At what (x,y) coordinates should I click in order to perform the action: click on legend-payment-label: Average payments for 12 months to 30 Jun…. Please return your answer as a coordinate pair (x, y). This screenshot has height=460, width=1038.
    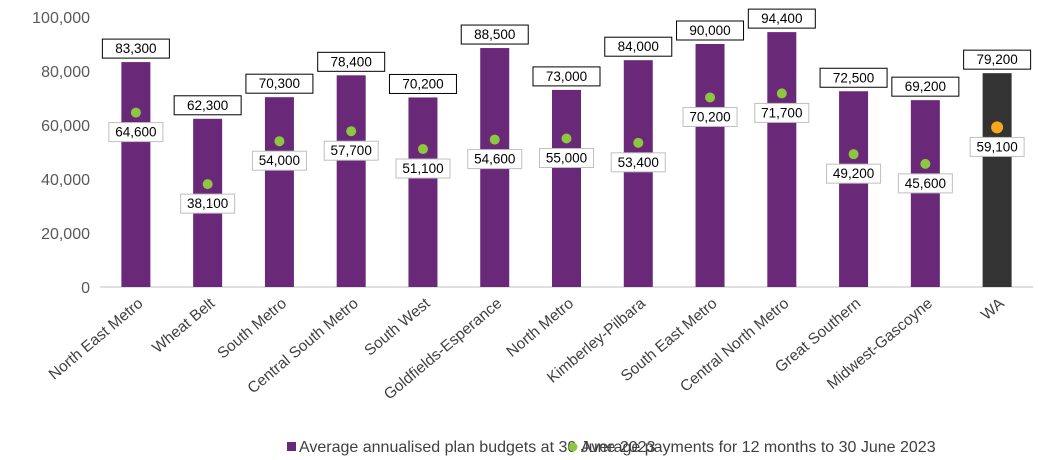
    Looking at the image, I should click on (758, 447).